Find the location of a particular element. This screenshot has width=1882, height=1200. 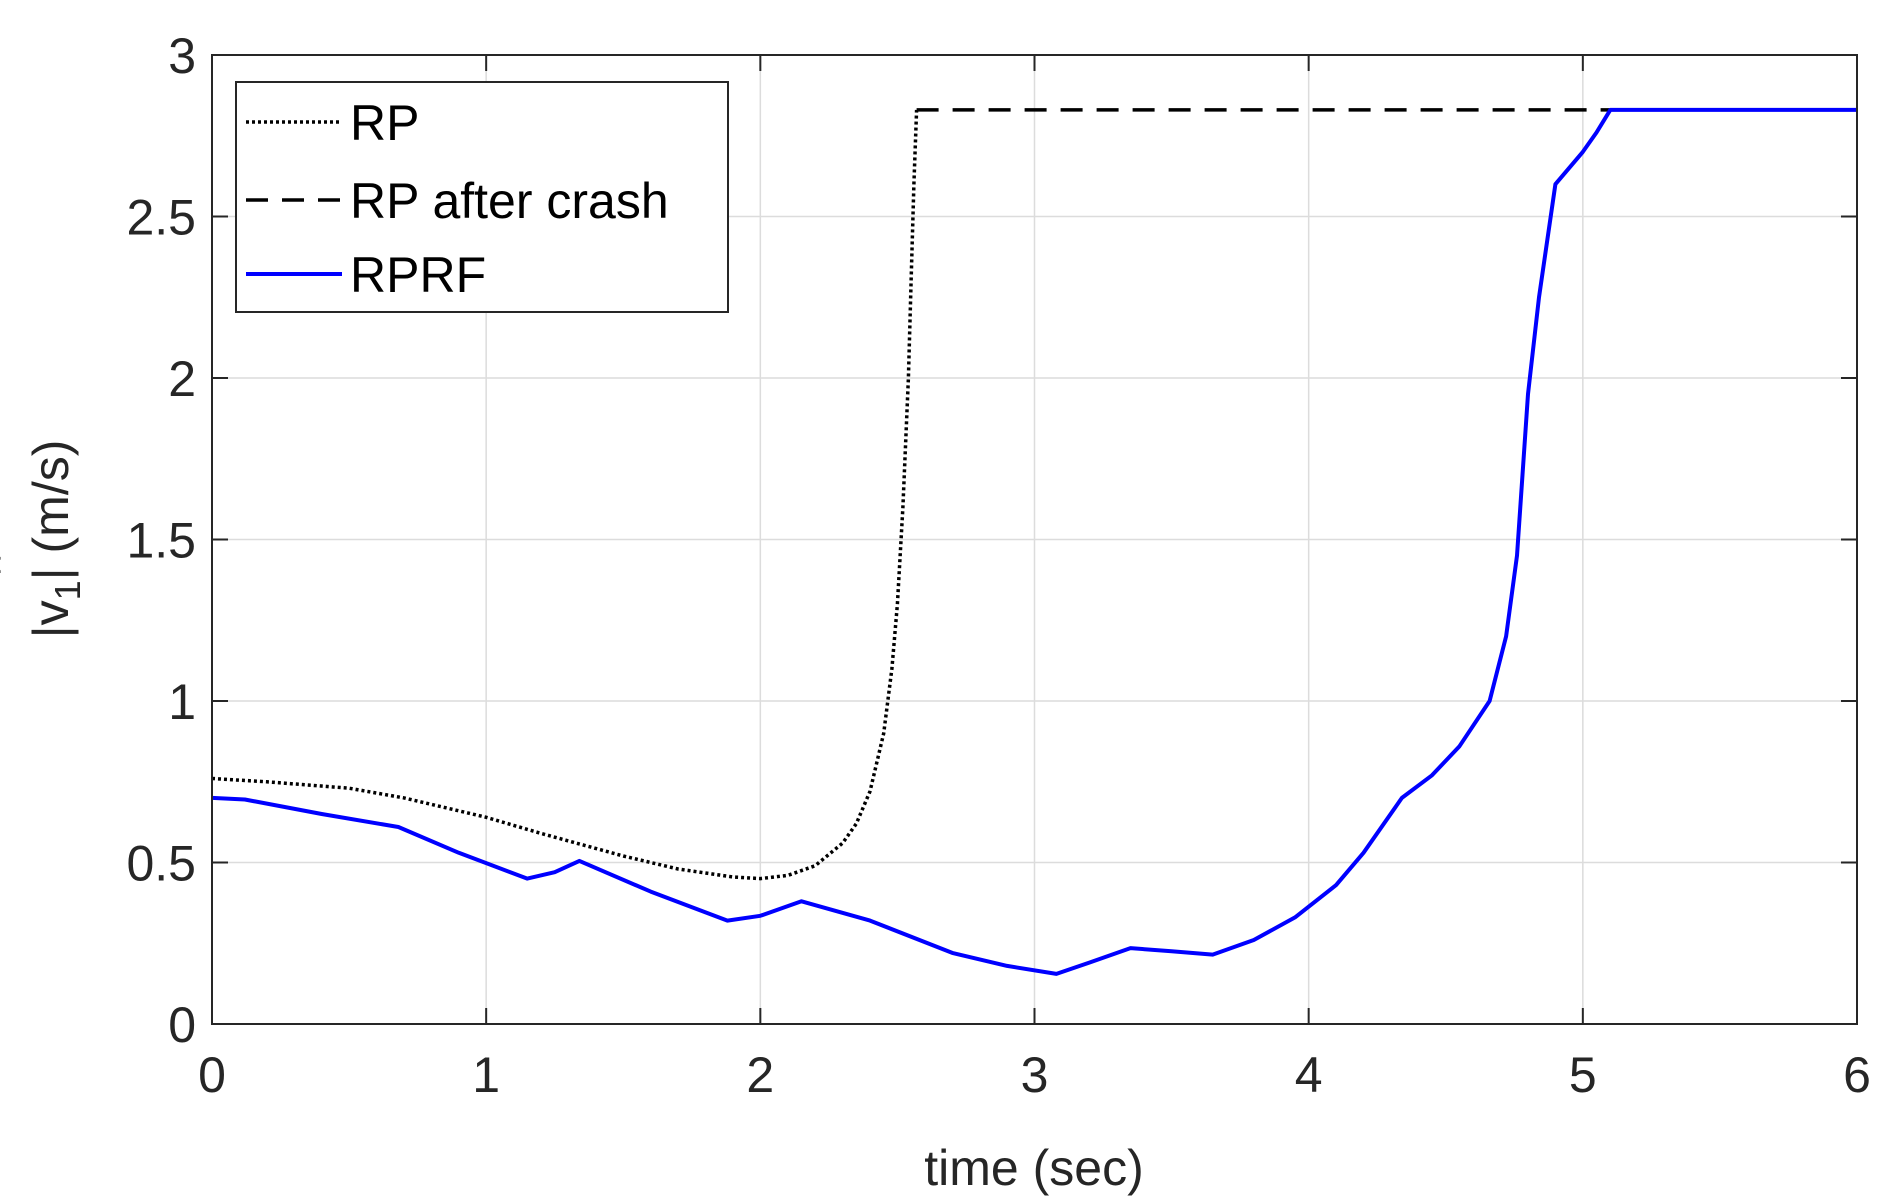

x-tick-label: 2 is located at coordinates (760, 1075).